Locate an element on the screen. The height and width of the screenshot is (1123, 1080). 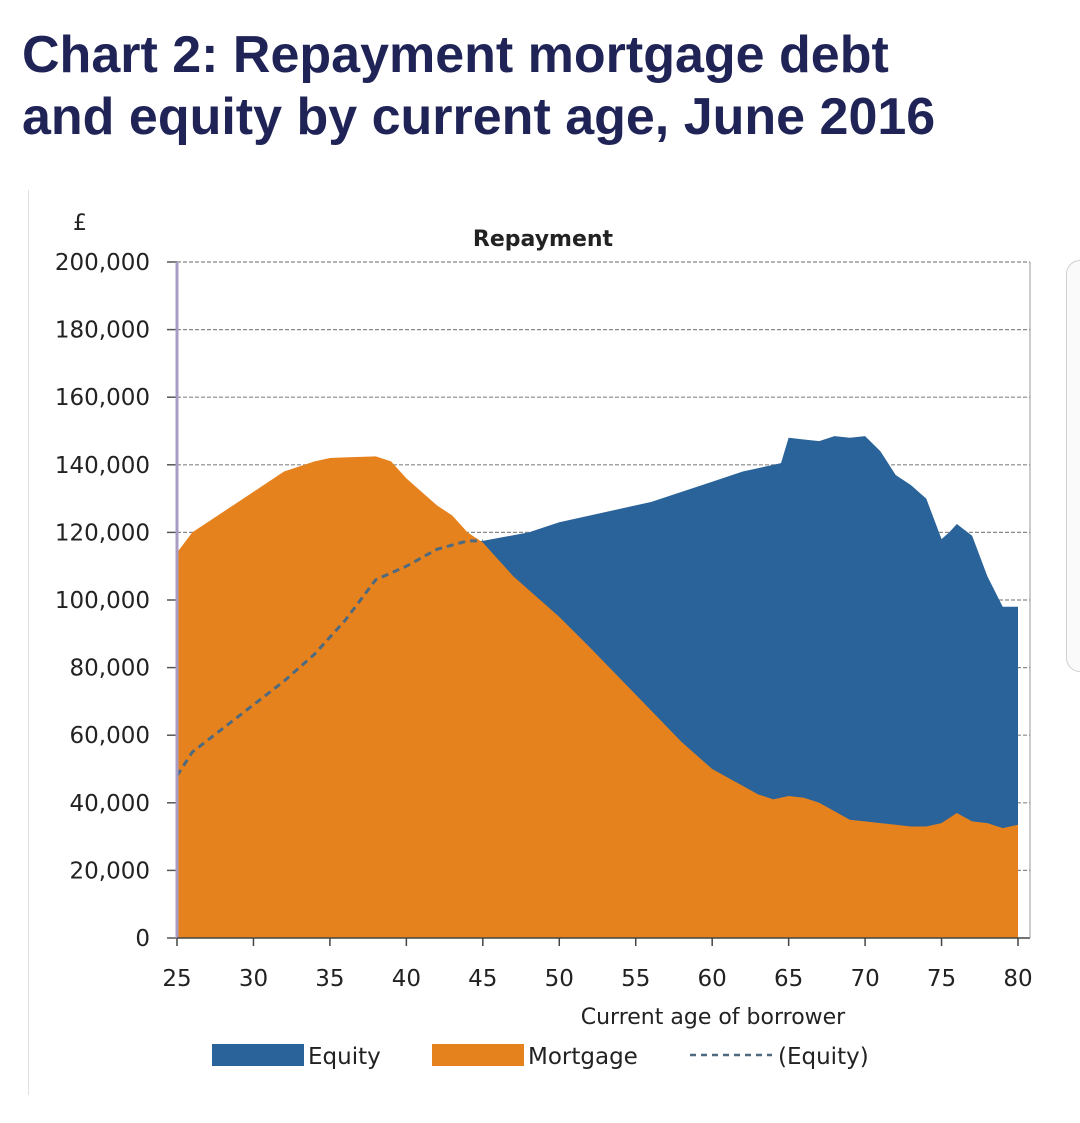
x-tick-label: 55 is located at coordinates (635, 979).